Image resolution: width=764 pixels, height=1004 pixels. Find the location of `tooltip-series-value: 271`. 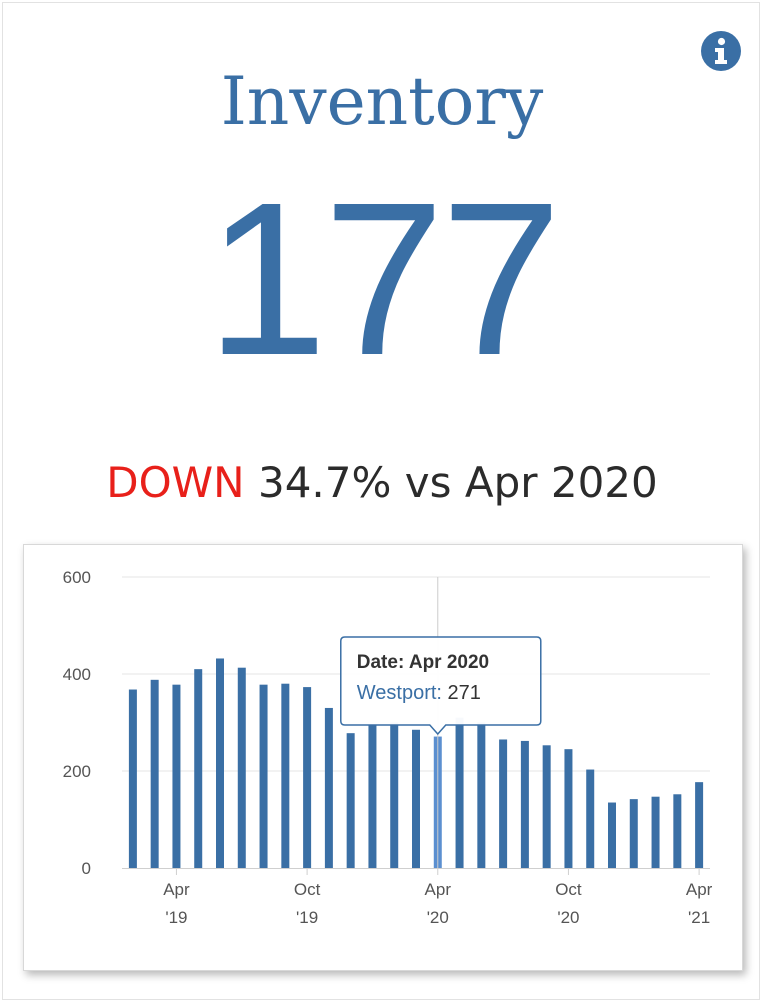

tooltip-series-value: 271 is located at coordinates (464, 693).